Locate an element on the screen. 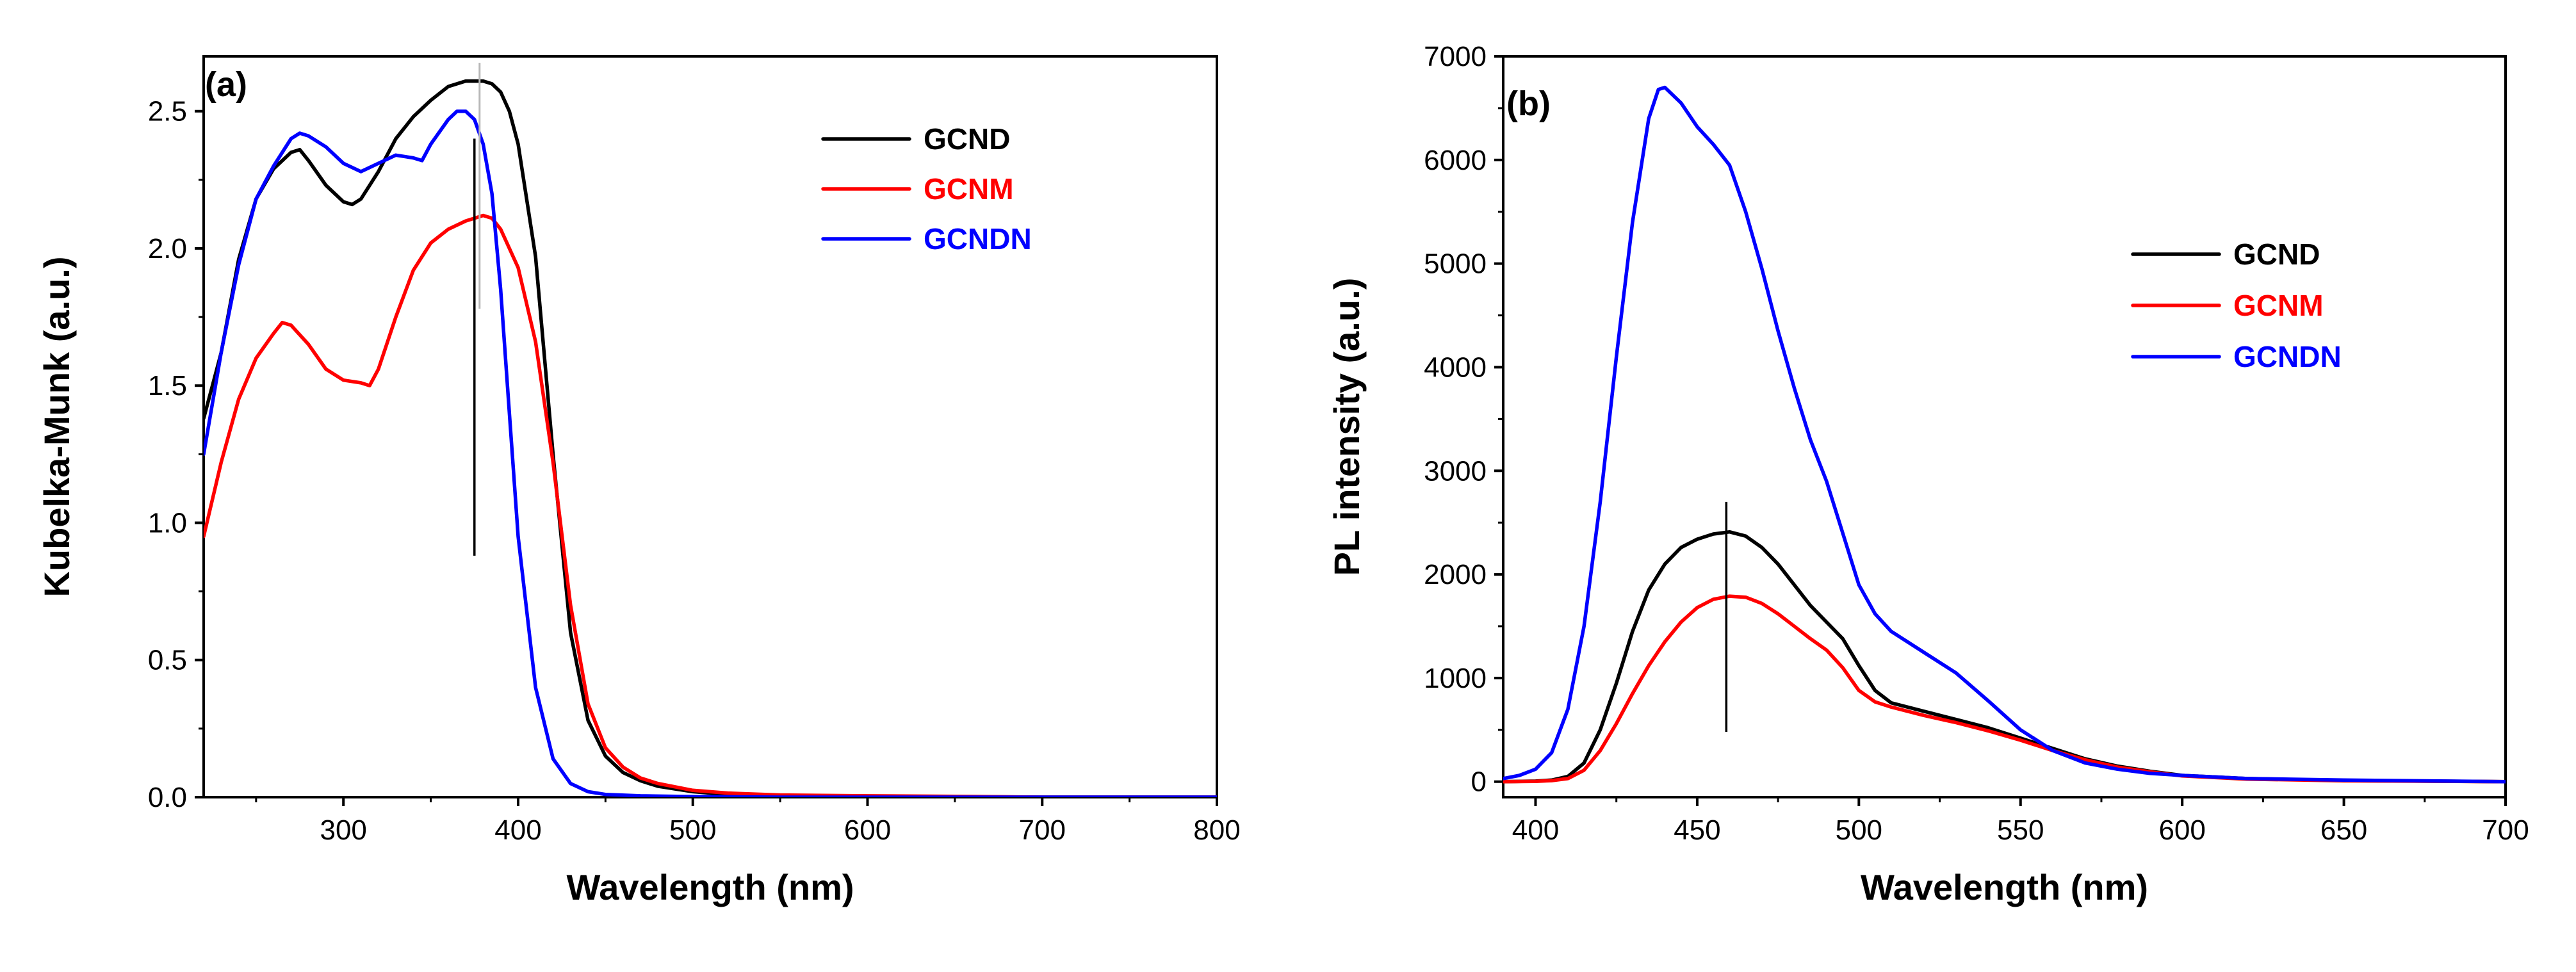 Image resolution: width=2576 pixels, height=972 pixels. y-tick-label: 2.0 is located at coordinates (167, 248).